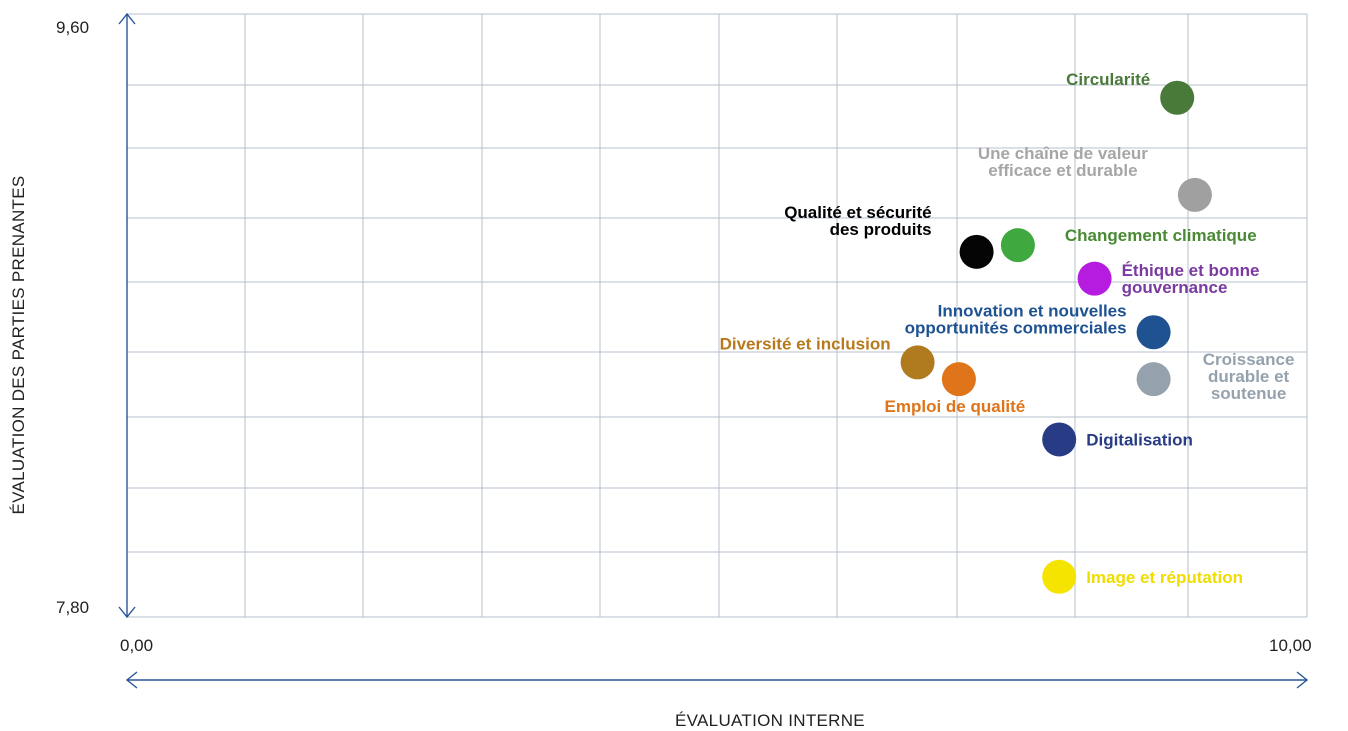 This screenshot has width=1348, height=731. Describe the element at coordinates (857, 212) in the screenshot. I see `point-label-line: Qualité et sécurité` at that location.